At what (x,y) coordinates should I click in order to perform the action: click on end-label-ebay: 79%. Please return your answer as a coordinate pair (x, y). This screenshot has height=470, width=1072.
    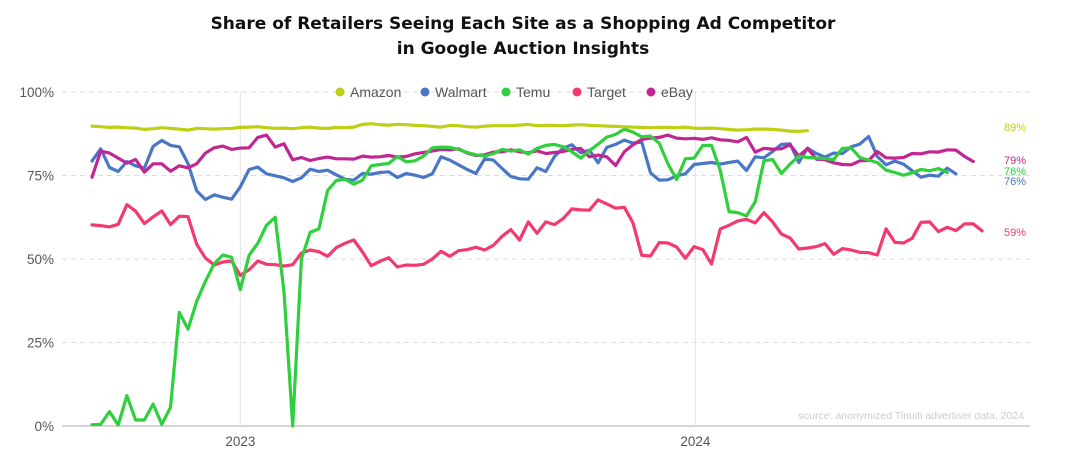
    Looking at the image, I should click on (1015, 161).